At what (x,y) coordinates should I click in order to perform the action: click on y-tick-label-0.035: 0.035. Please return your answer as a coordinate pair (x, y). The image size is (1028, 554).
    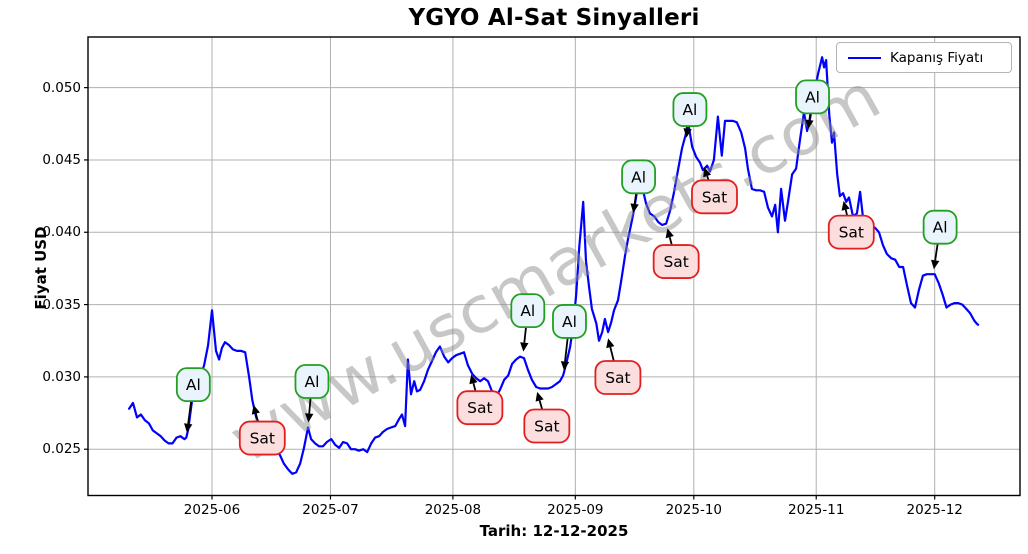
    Looking at the image, I should click on (61, 304).